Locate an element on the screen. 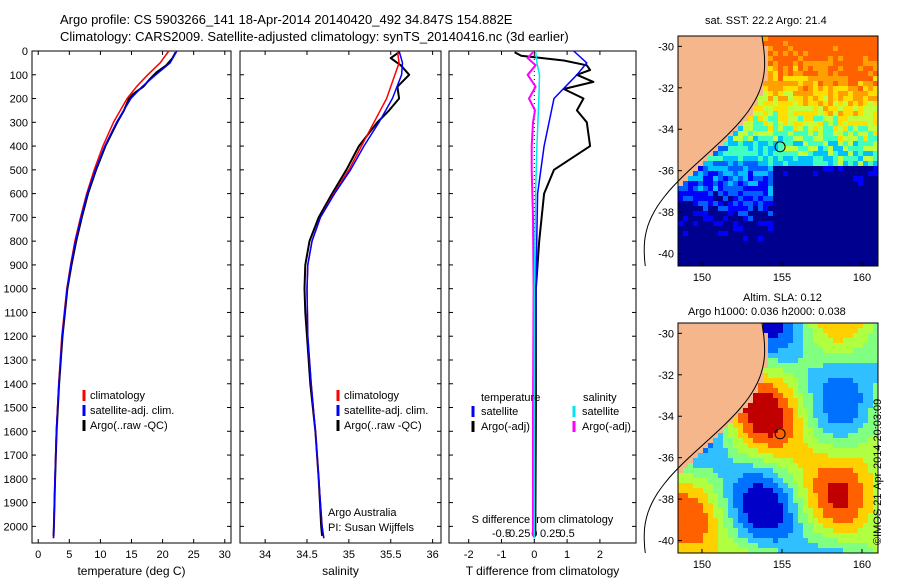  x-tick-label: 36 is located at coordinates (433, 555).